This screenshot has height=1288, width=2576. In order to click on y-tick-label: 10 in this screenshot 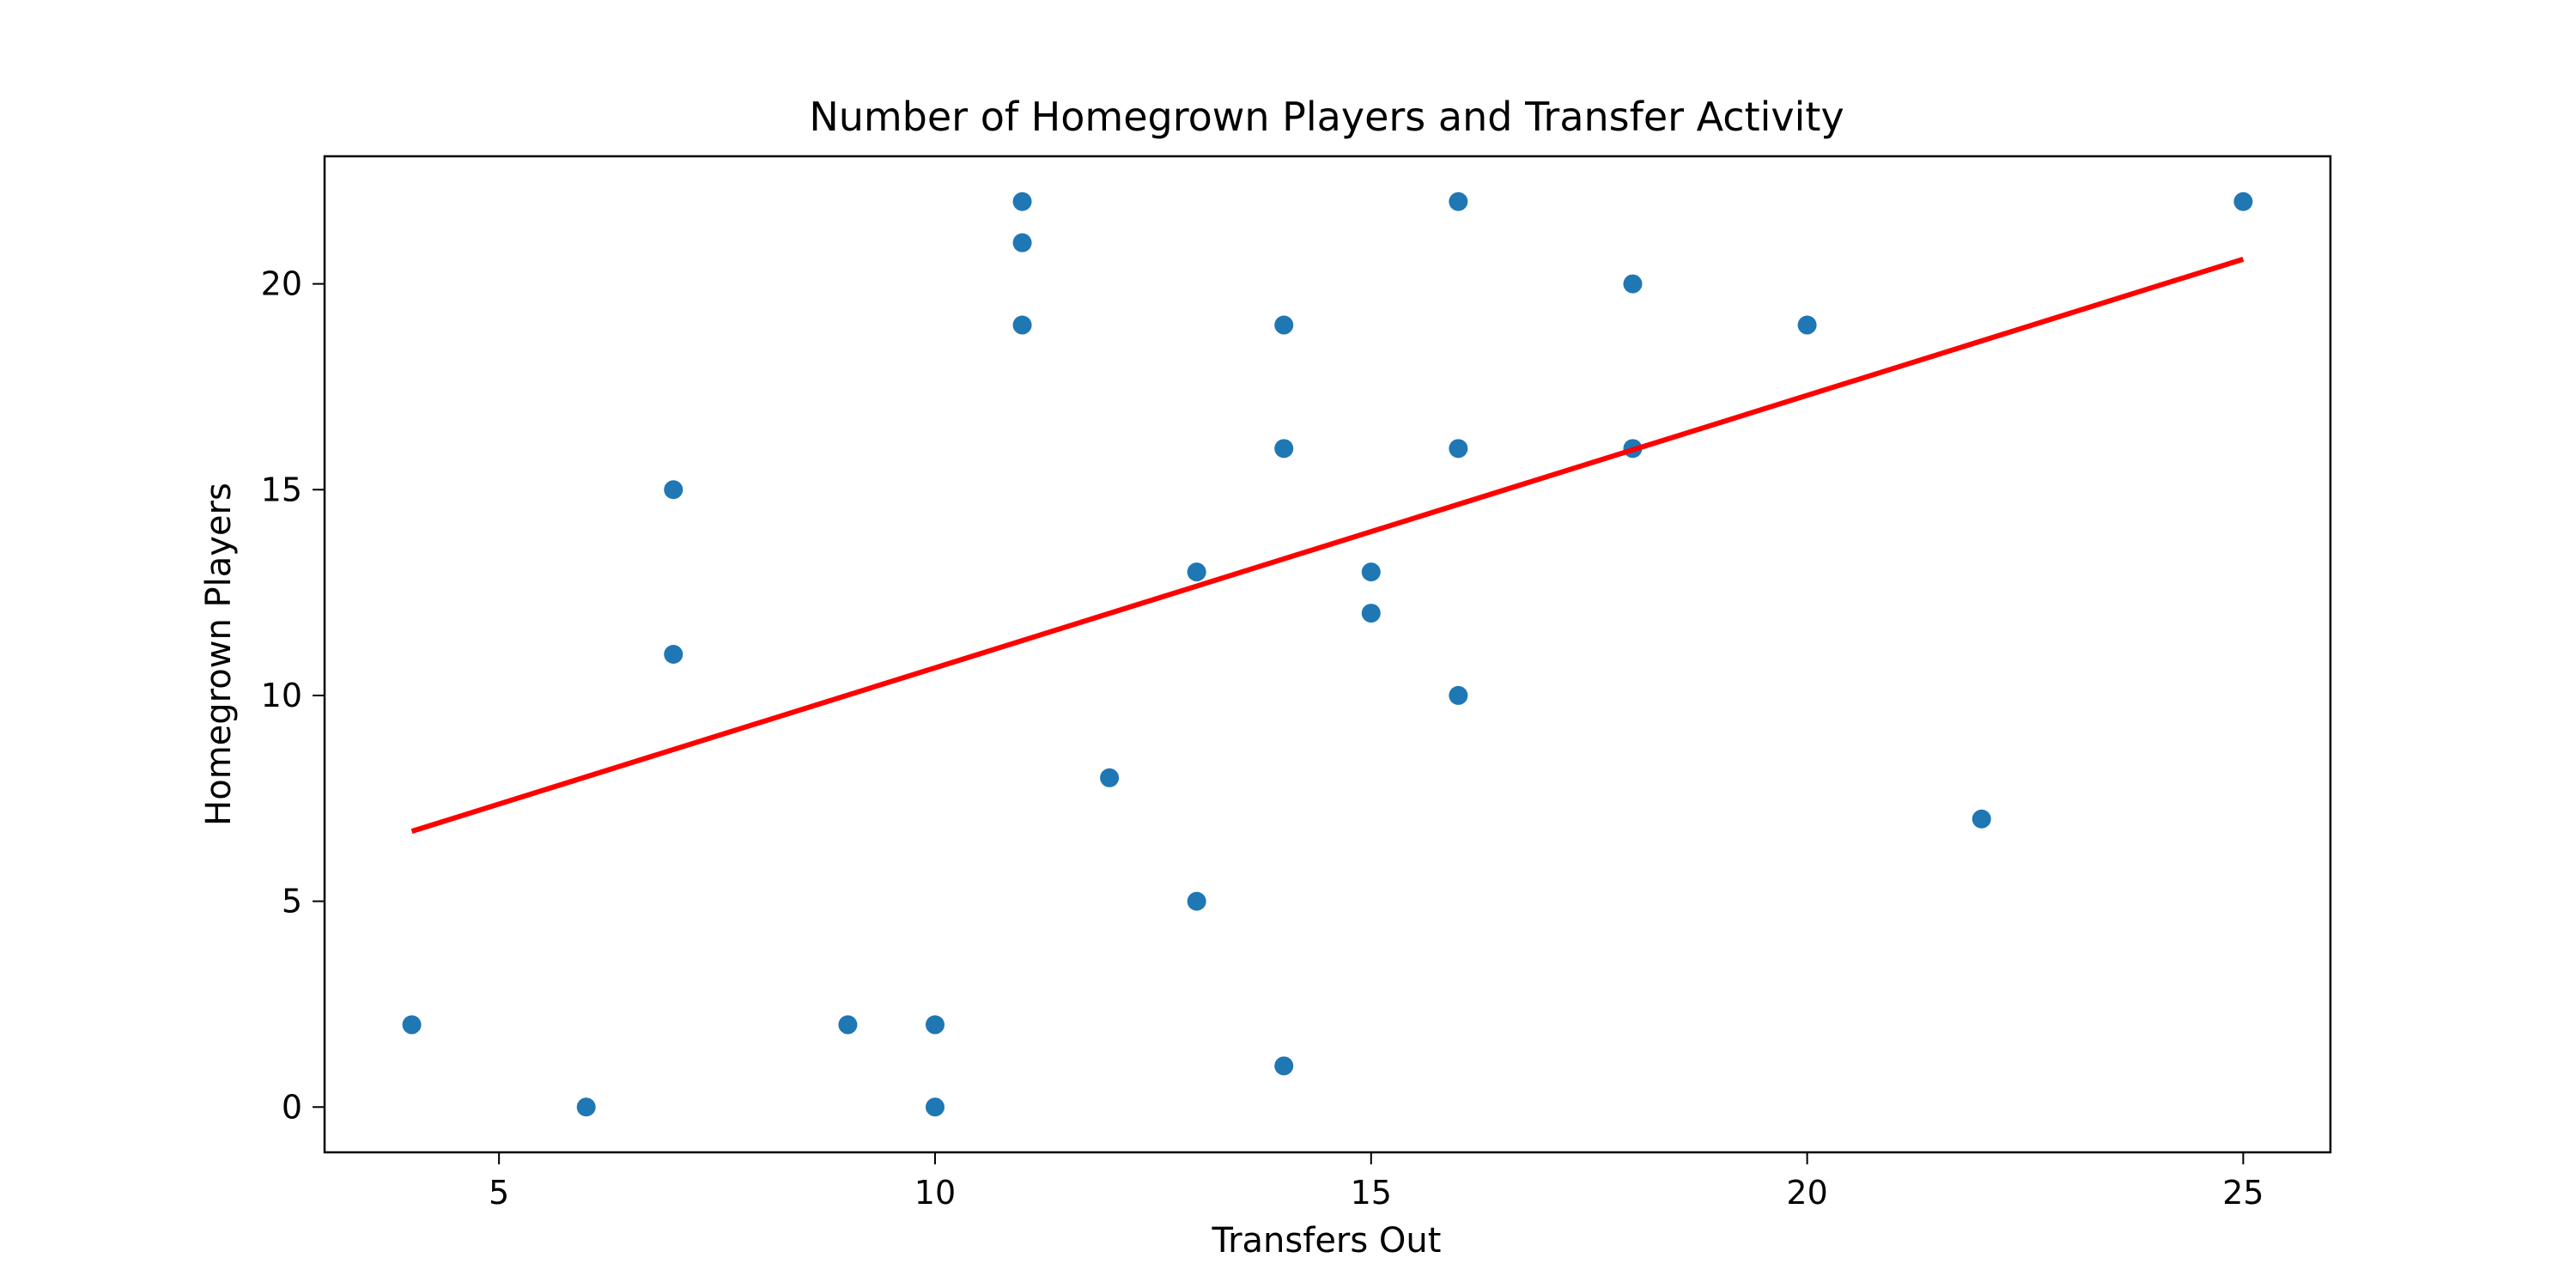, I will do `click(281, 695)`.